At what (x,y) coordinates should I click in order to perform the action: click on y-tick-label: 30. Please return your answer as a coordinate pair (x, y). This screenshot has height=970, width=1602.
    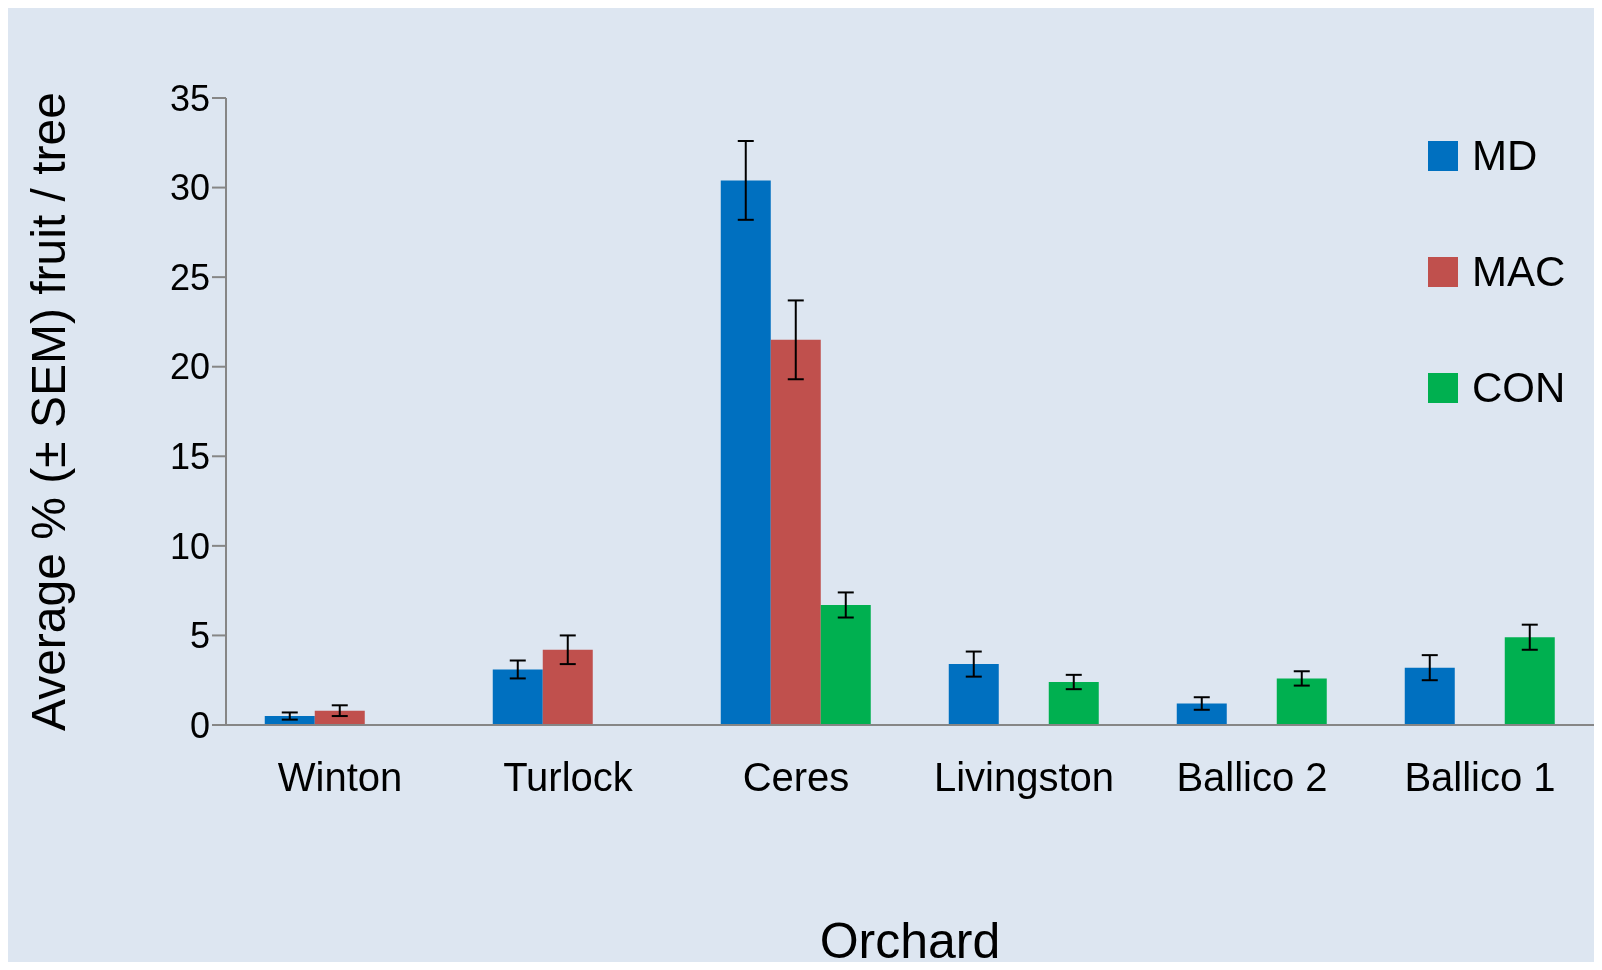
    Looking at the image, I should click on (189, 188).